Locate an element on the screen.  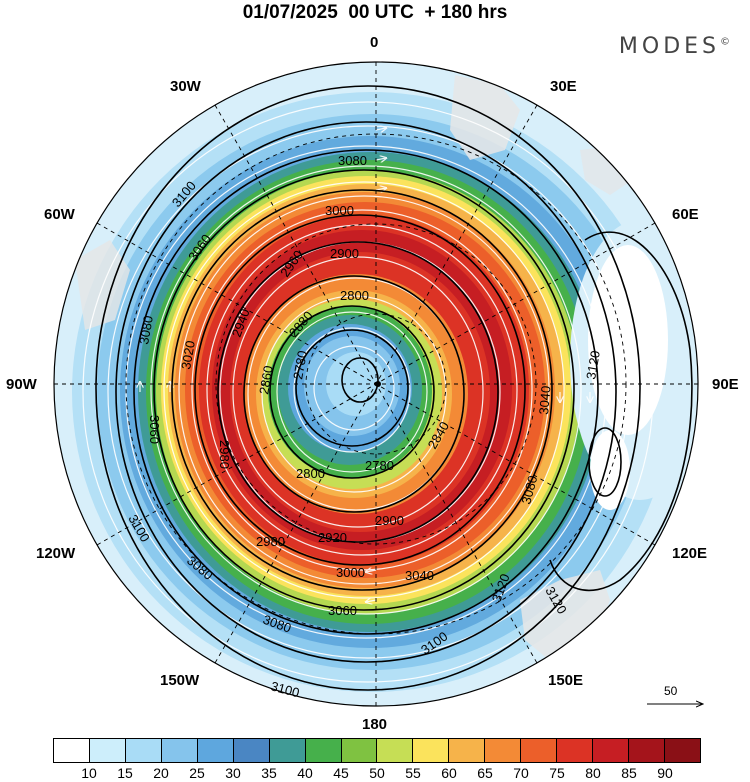
lon-label-180: 180 is located at coordinates (375, 724).